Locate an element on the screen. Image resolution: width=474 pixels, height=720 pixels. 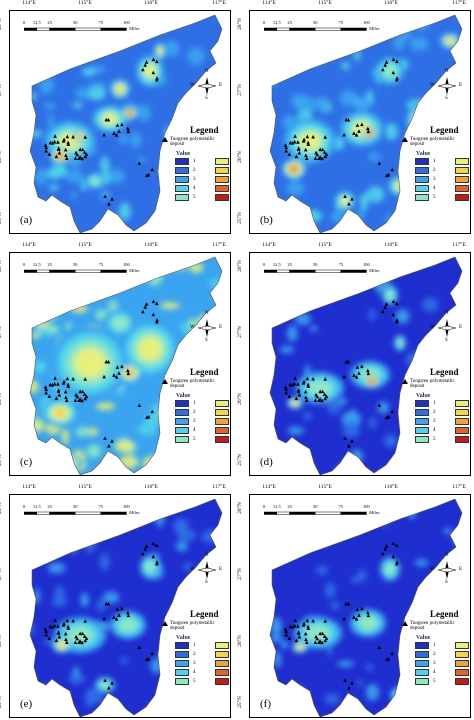
legend-item-label: 3 is located at coordinates (434, 421).